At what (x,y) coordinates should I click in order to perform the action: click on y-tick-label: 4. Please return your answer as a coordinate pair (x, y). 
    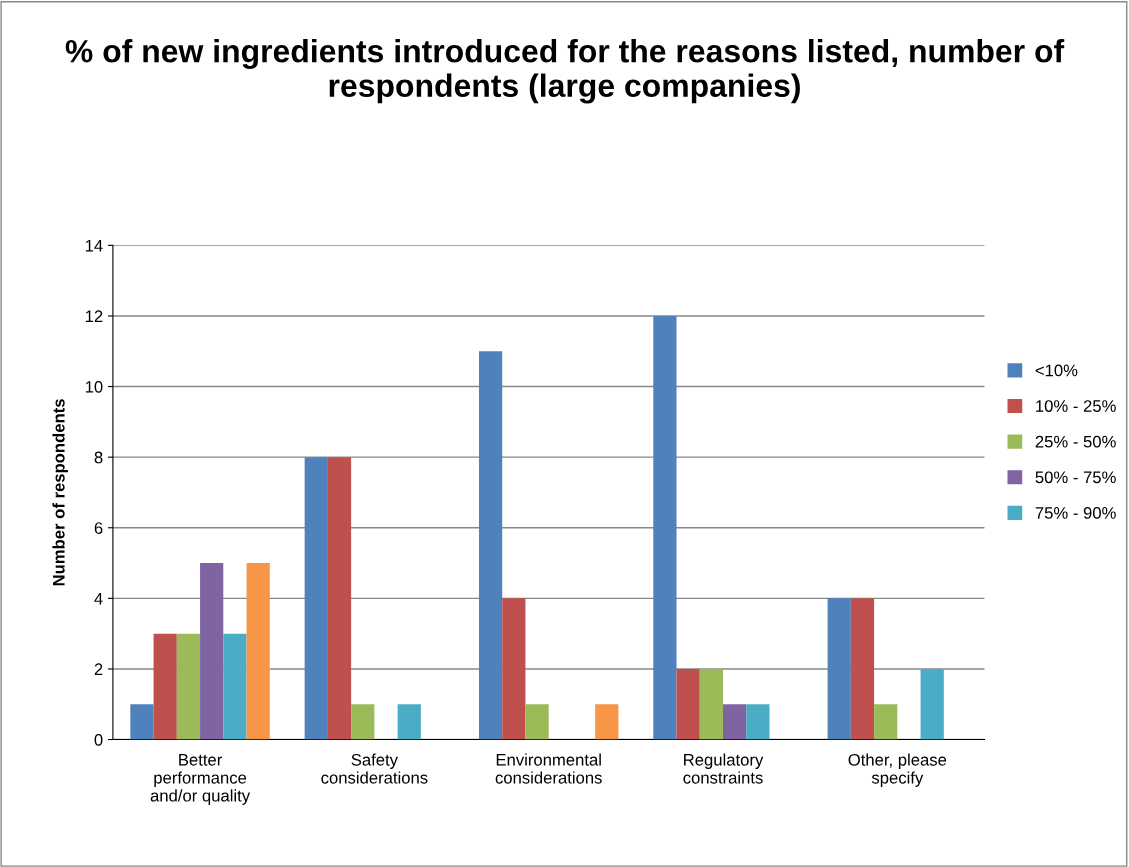
    Looking at the image, I should click on (98, 598).